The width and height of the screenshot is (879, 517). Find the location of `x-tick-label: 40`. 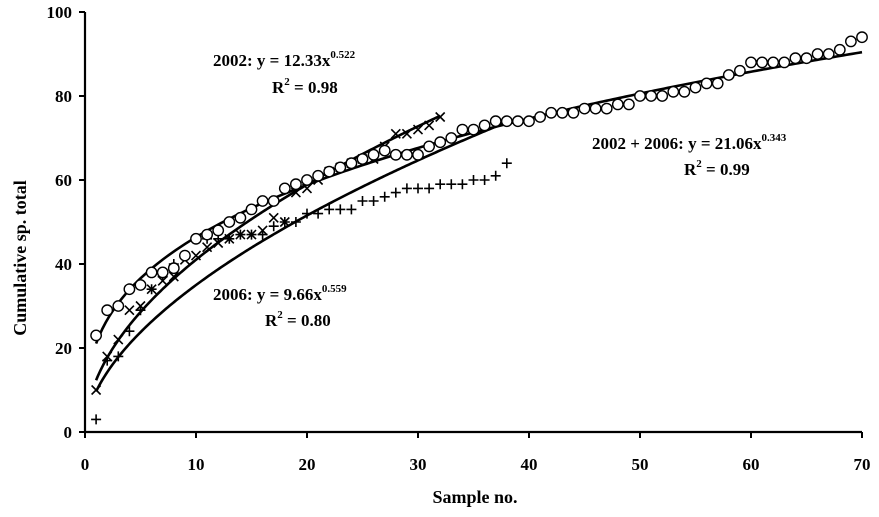

x-tick-label: 40 is located at coordinates (529, 464).